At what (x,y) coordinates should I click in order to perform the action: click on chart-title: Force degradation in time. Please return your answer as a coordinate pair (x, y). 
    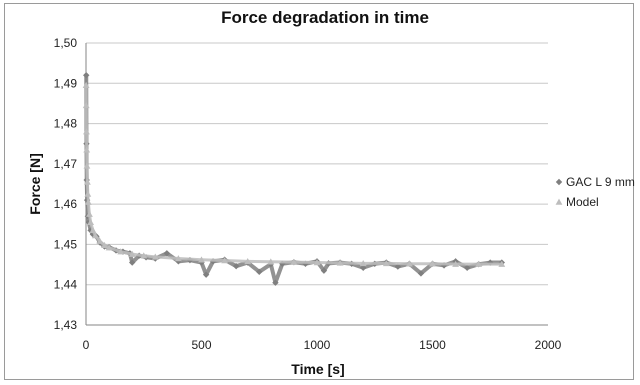
    Looking at the image, I should click on (325, 17).